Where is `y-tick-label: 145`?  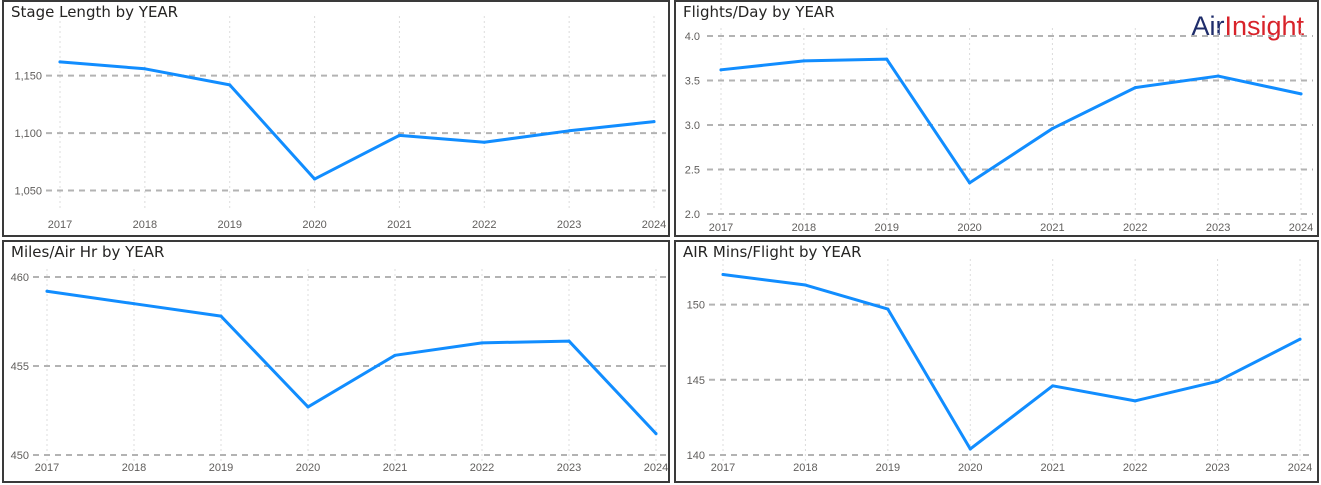
y-tick-label: 145 is located at coordinates (696, 381).